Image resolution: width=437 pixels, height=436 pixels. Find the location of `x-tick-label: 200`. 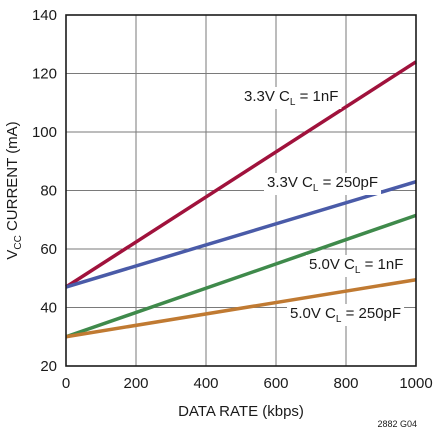

x-tick-label: 200 is located at coordinates (135, 383).